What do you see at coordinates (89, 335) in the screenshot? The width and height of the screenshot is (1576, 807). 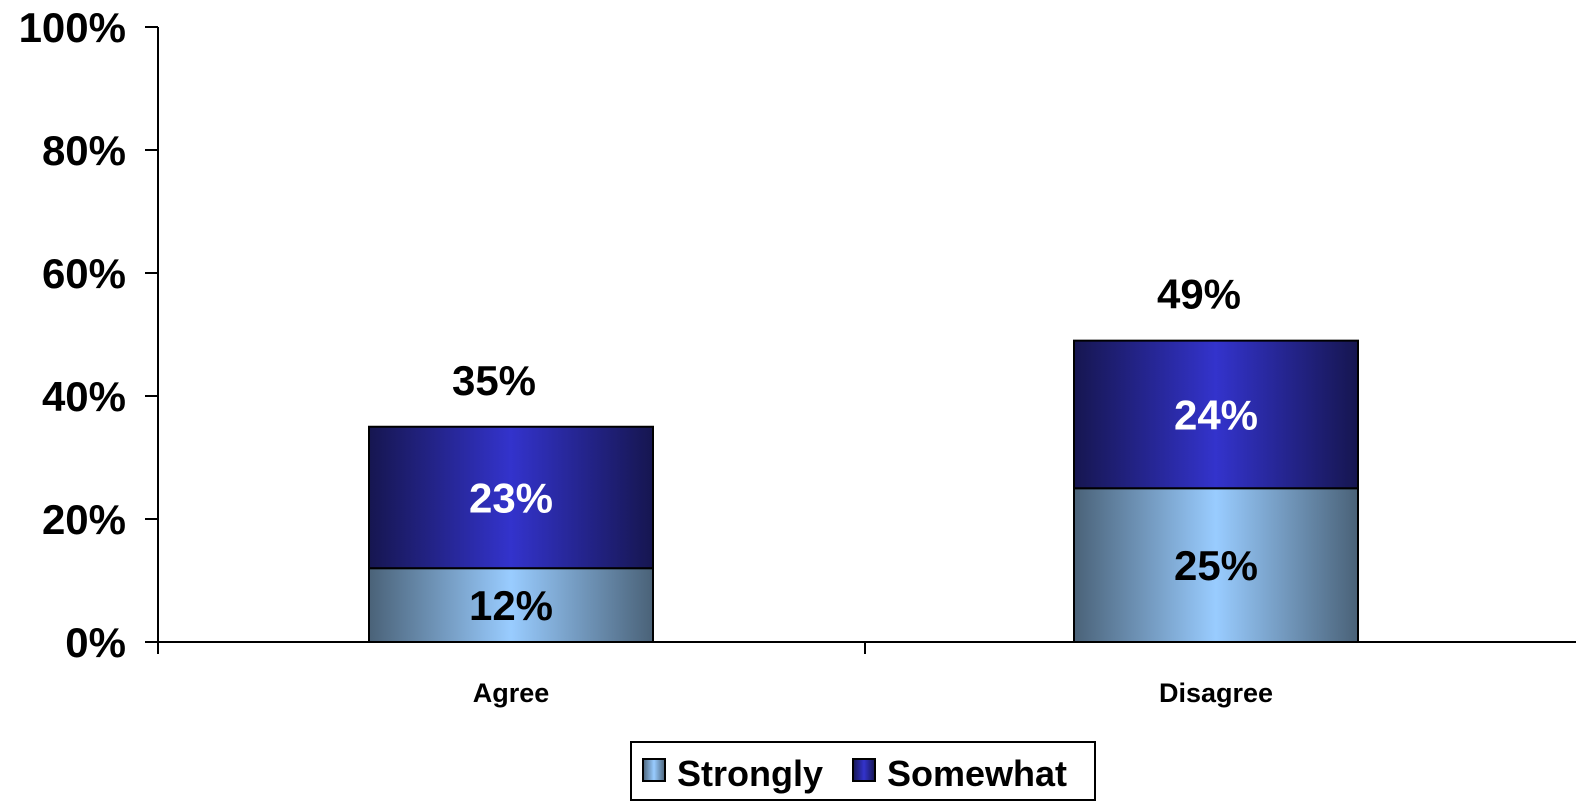 I see `y-axis: 0% 20% 40% 60% 80% 100%` at bounding box center [89, 335].